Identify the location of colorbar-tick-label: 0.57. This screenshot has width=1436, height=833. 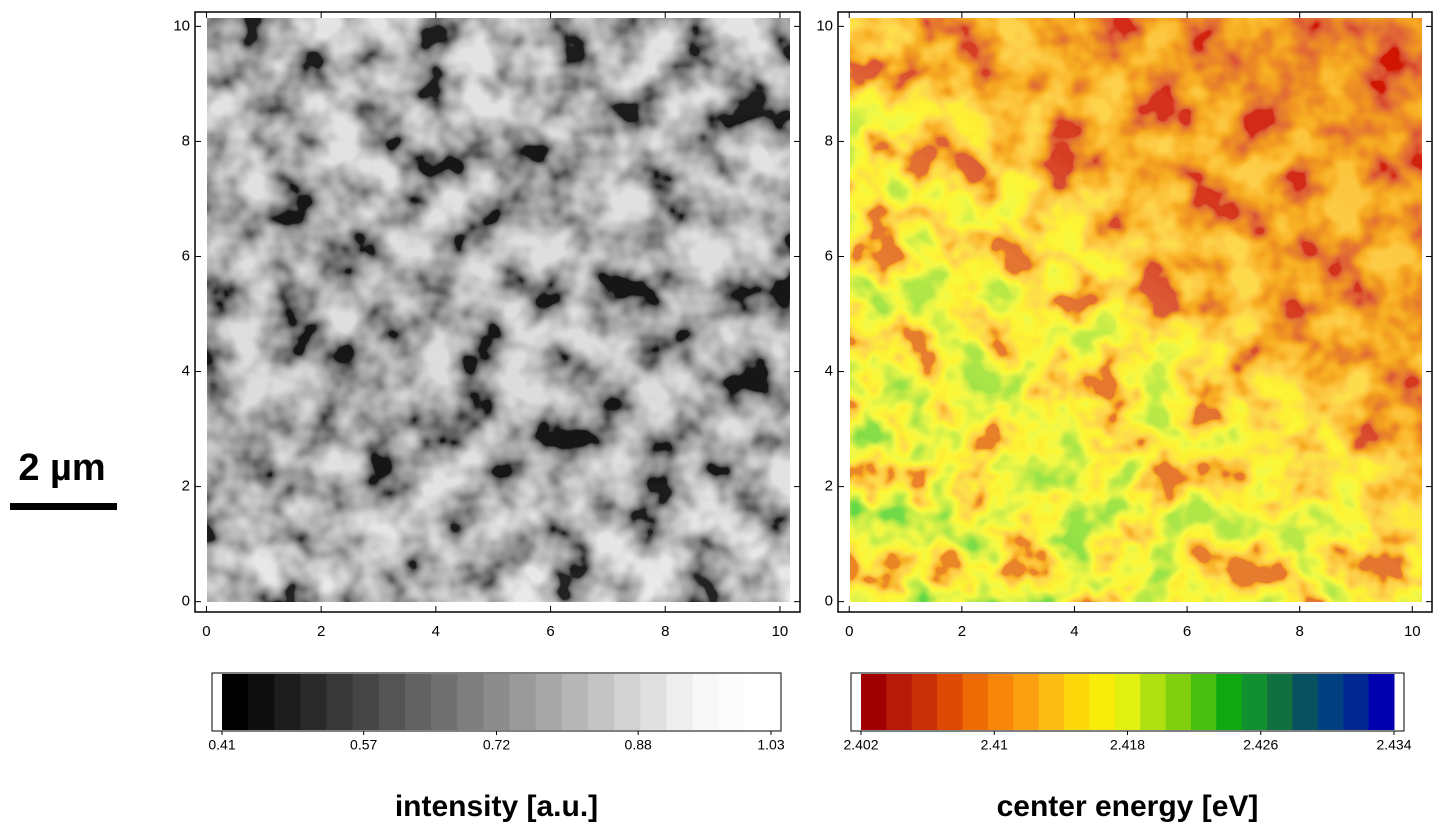
(363, 745).